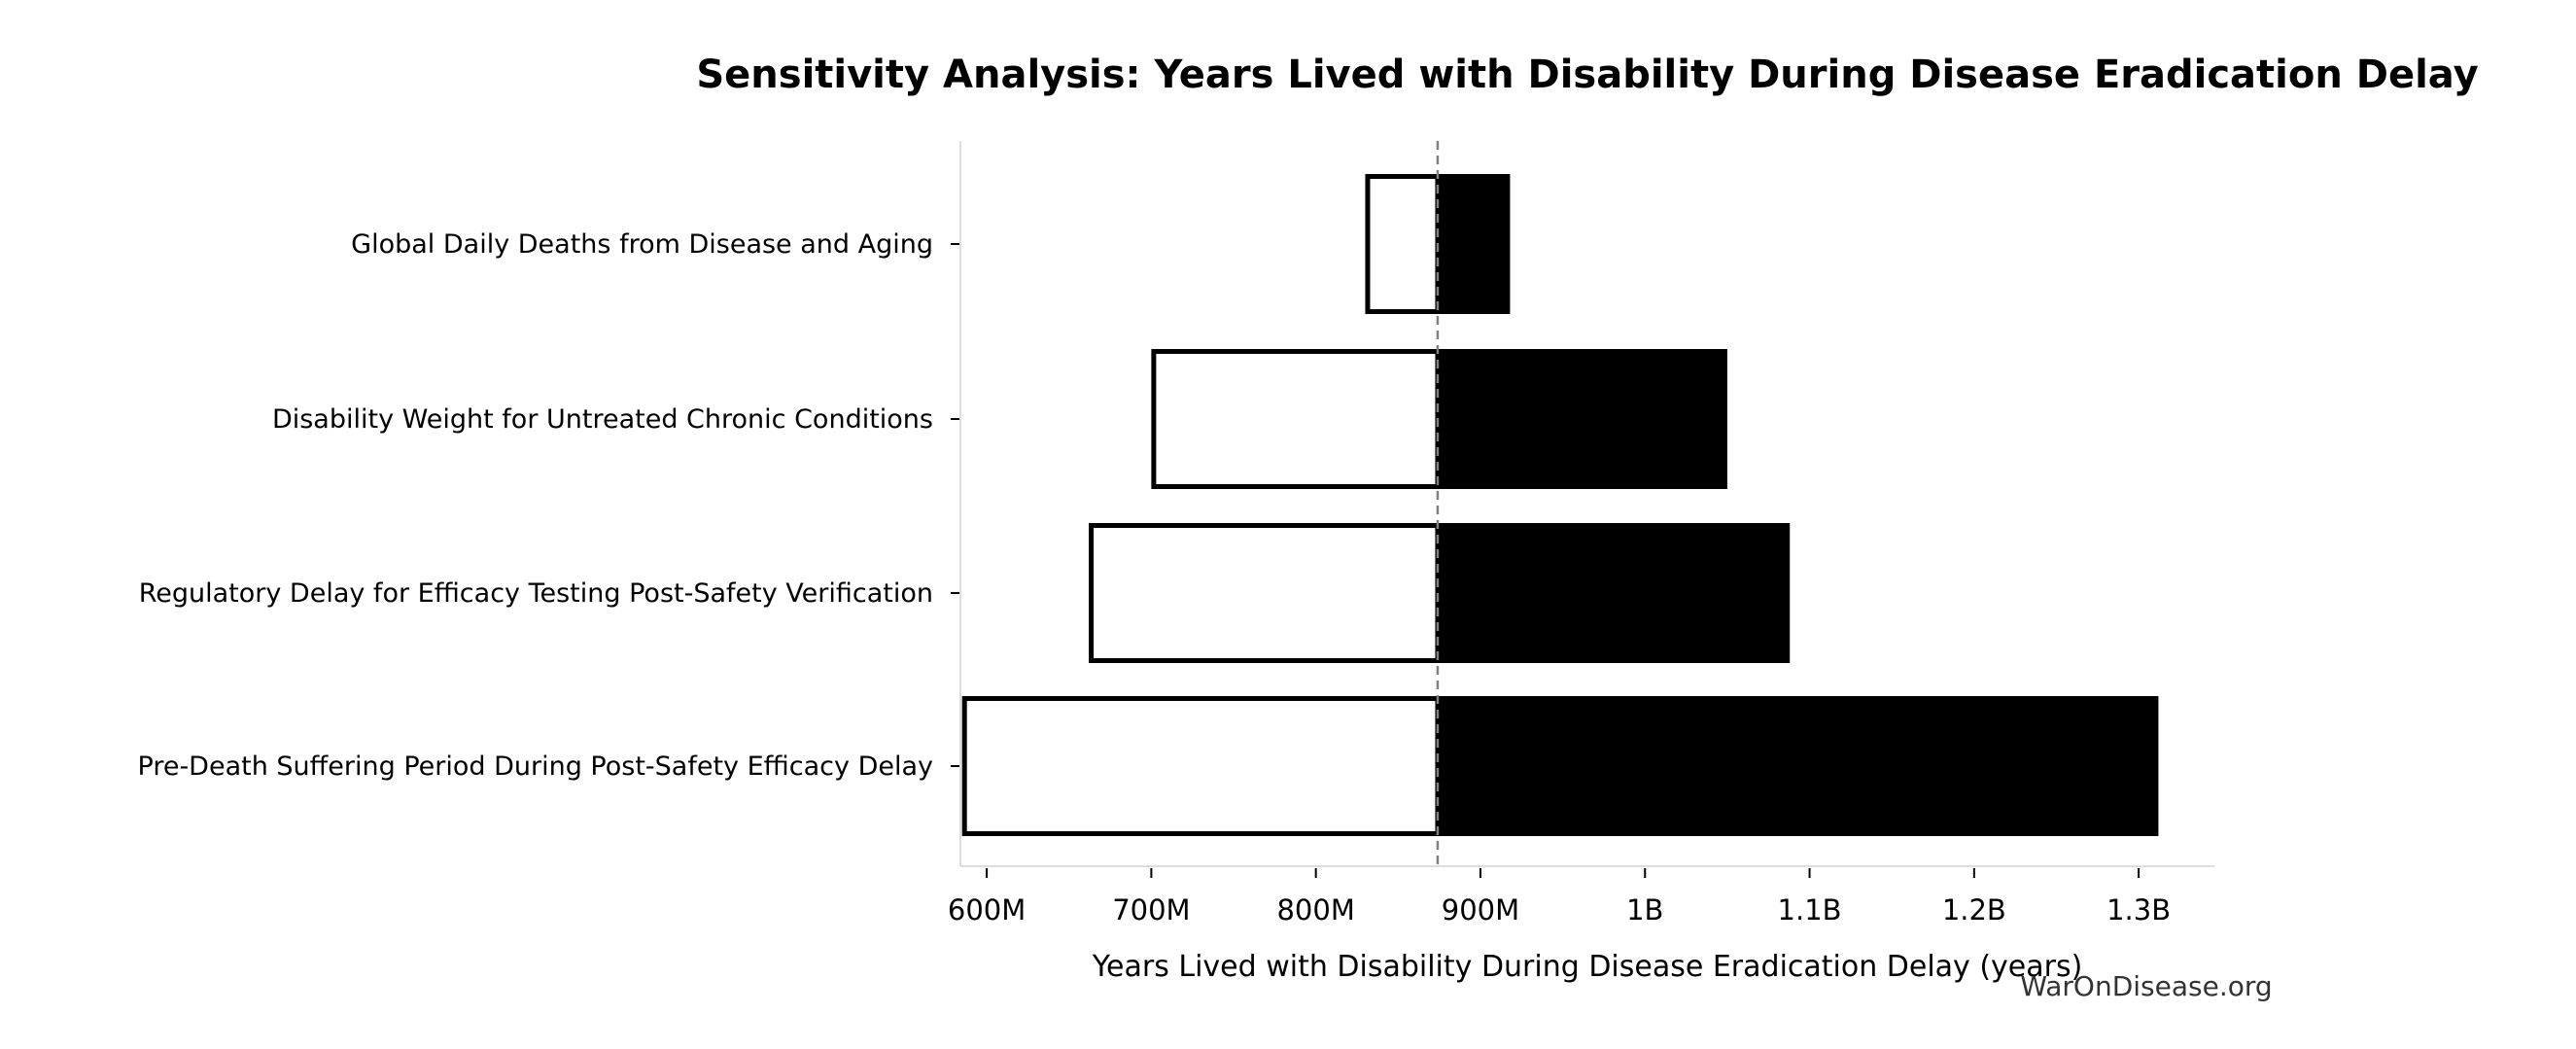  What do you see at coordinates (2146, 986) in the screenshot?
I see `watermark: WarOnDisease.org` at bounding box center [2146, 986].